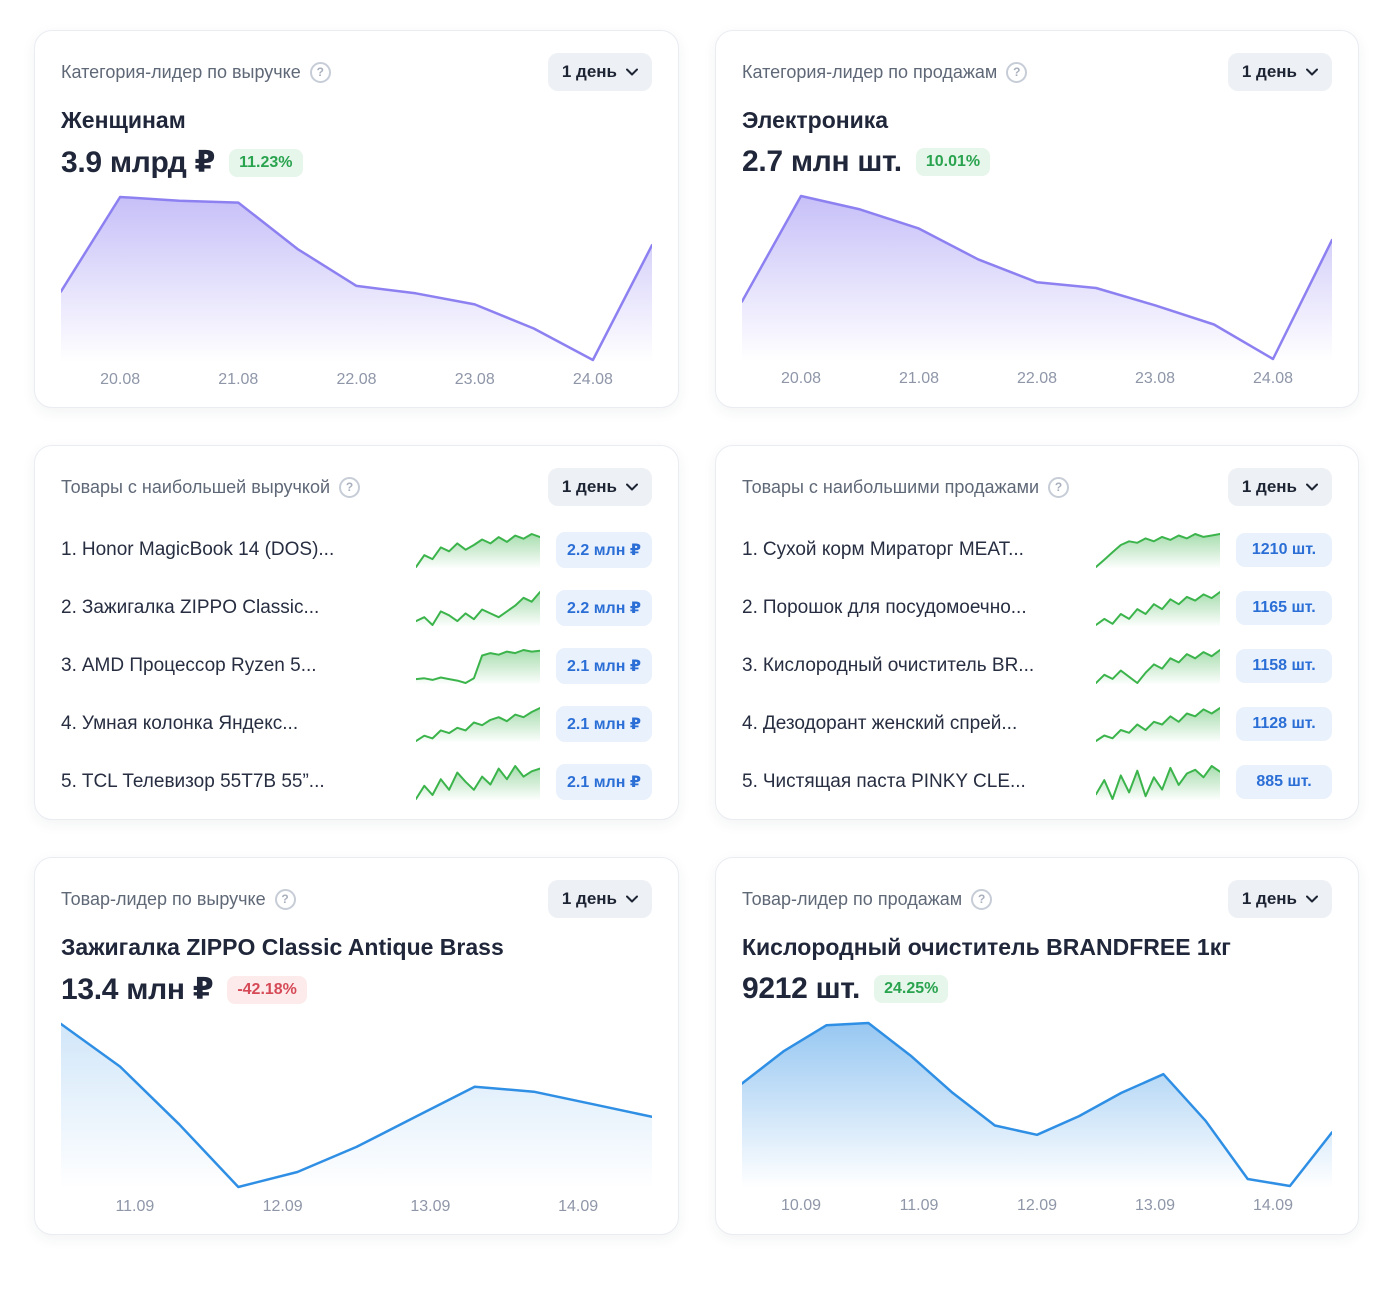 This screenshot has width=1391, height=1289. Describe the element at coordinates (750, 781) in the screenshot. I see `rank-number: 5.` at that location.